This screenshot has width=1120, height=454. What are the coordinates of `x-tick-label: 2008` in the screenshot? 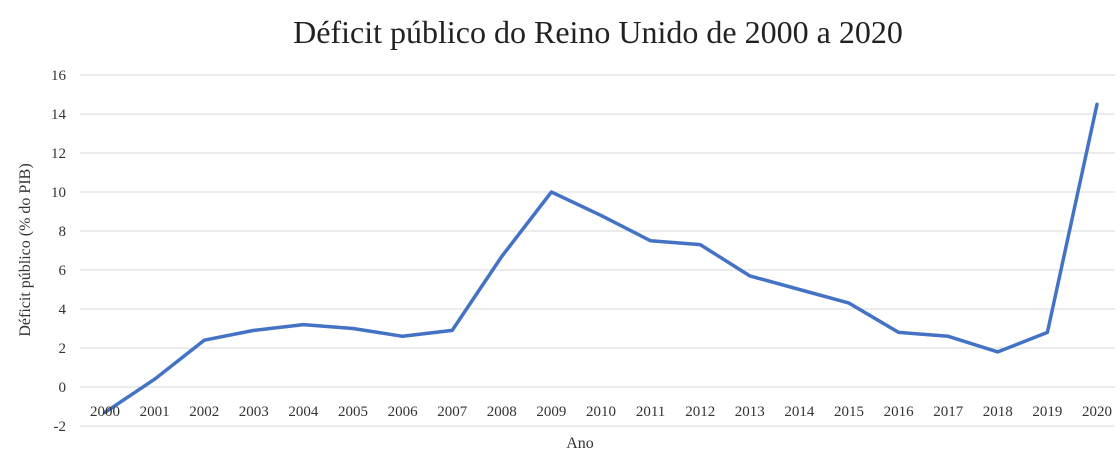 It's located at (502, 412).